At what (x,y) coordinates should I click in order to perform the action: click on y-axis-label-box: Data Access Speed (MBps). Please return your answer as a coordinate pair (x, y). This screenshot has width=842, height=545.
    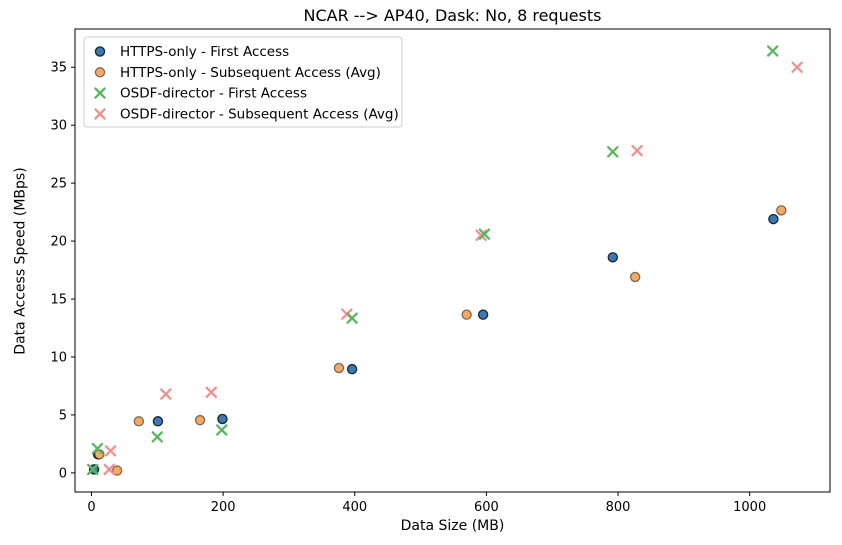
    Looking at the image, I should click on (21, 260).